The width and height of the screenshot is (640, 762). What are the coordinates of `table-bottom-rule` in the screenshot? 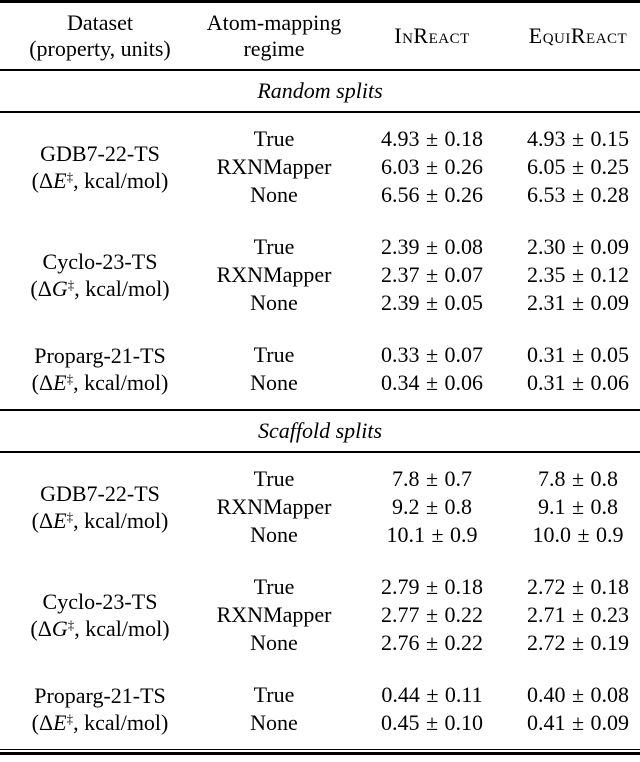 It's located at (320, 753).